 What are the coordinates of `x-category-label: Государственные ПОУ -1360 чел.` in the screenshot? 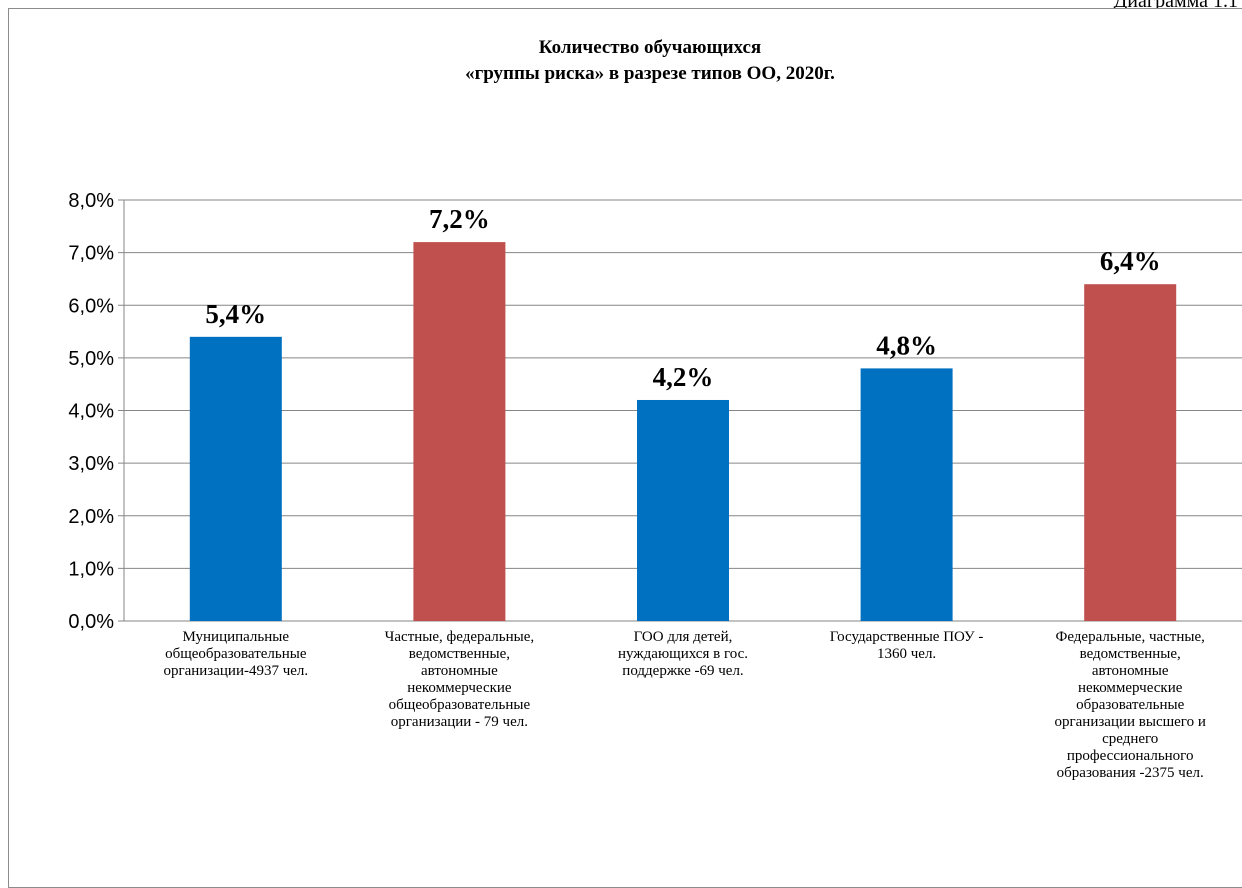 It's located at (907, 646).